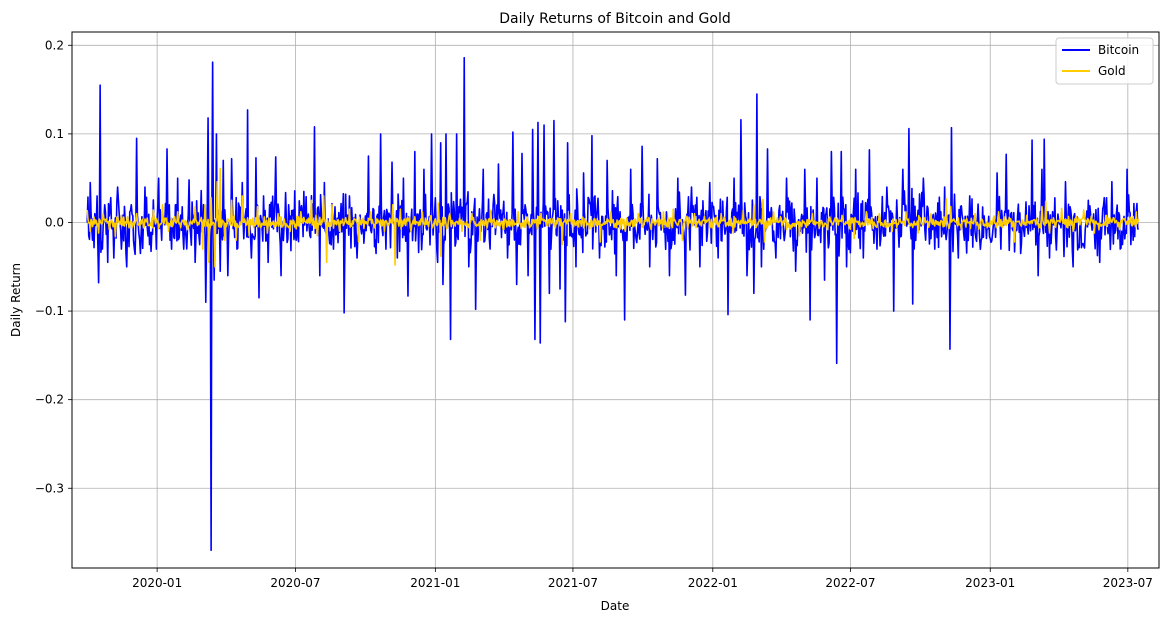  Describe the element at coordinates (990, 583) in the screenshot. I see `x-tick-label: 2023-01` at that location.